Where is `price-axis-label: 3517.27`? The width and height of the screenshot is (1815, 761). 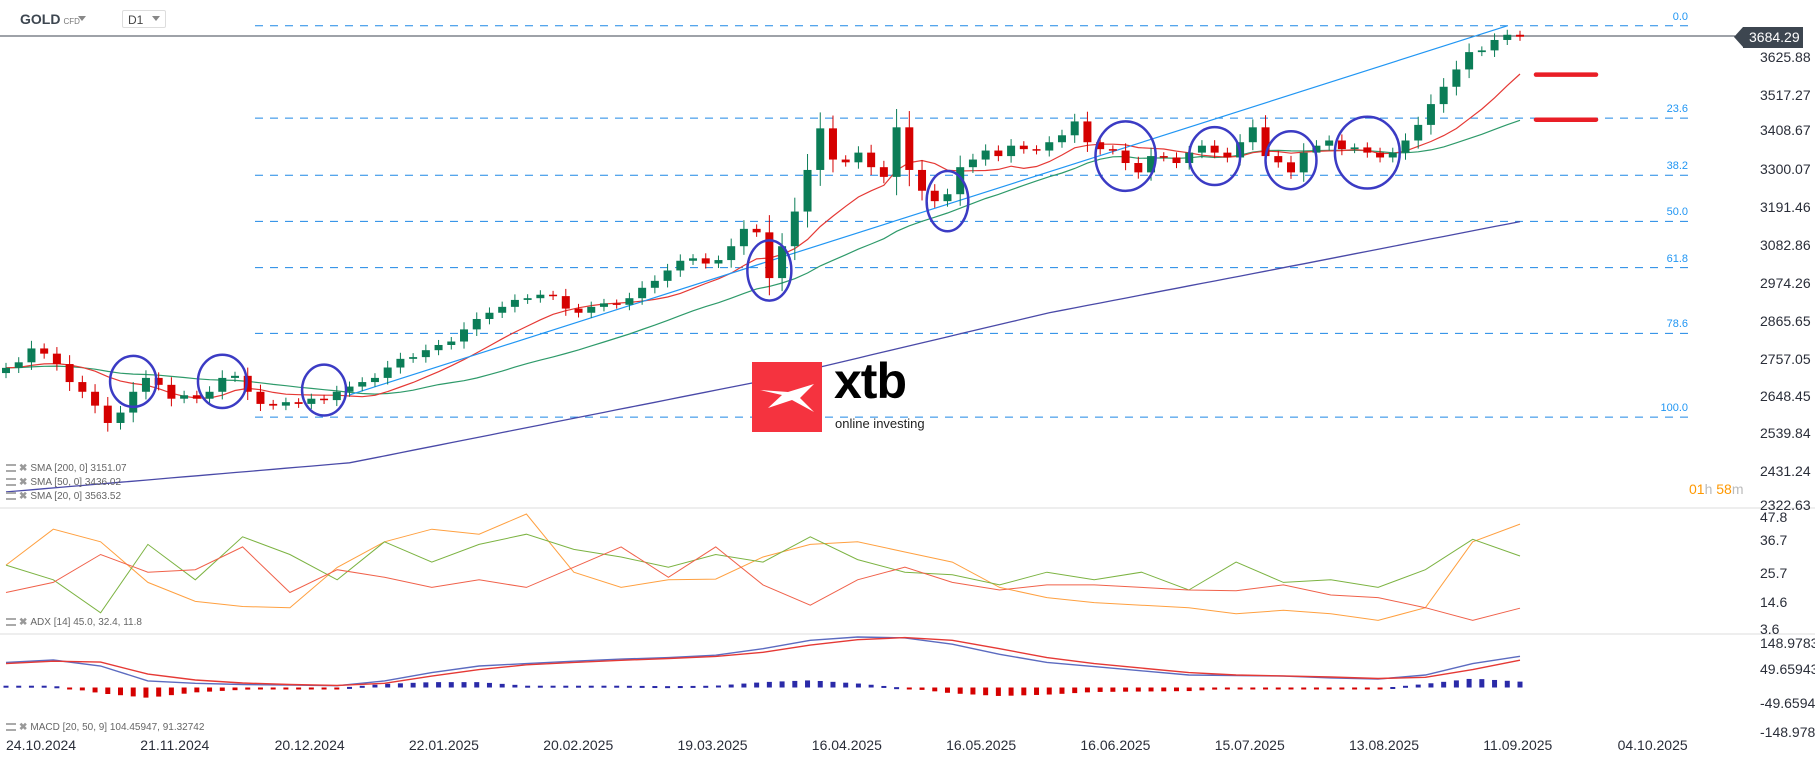
price-axis-label: 3517.27 is located at coordinates (1785, 95).